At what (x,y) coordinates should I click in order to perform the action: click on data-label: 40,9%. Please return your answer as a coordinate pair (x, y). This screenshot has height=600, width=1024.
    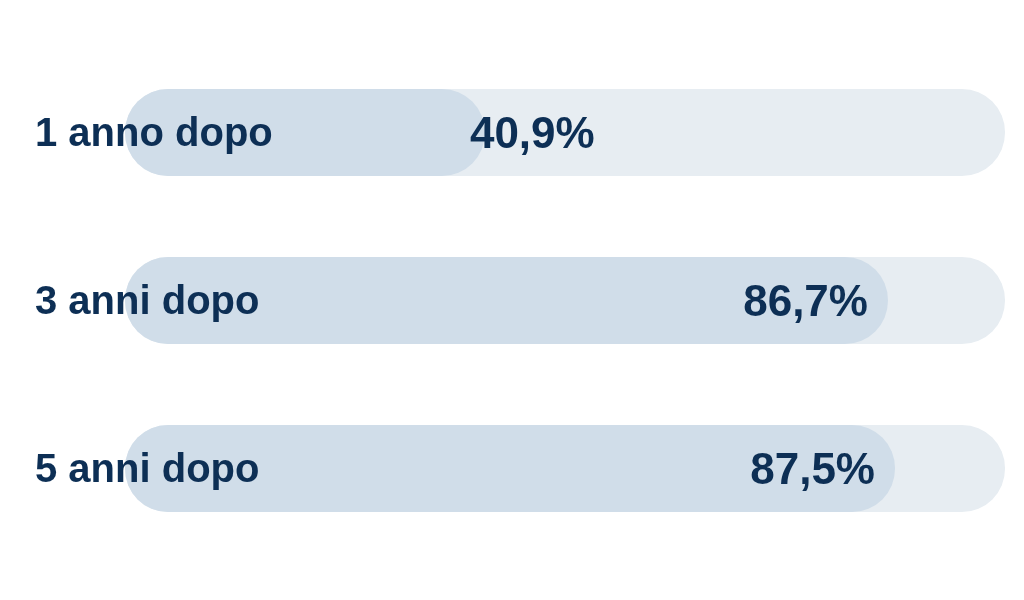
    Looking at the image, I should click on (532, 132).